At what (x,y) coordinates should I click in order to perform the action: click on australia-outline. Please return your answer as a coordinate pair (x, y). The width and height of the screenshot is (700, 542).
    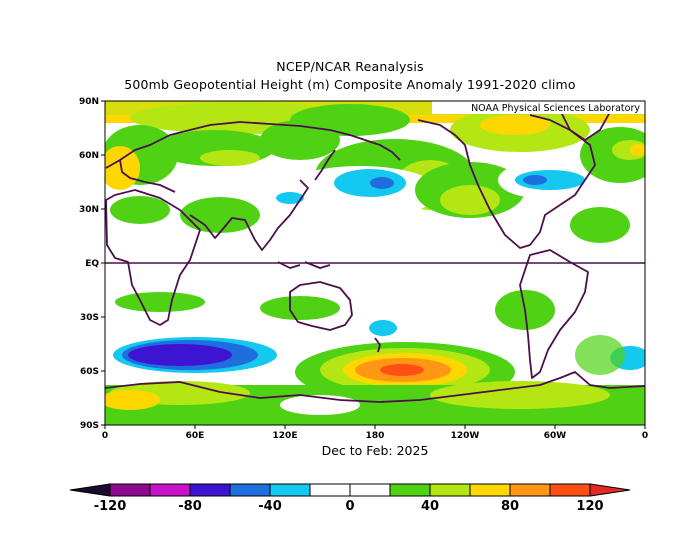
    Looking at the image, I should click on (321, 306).